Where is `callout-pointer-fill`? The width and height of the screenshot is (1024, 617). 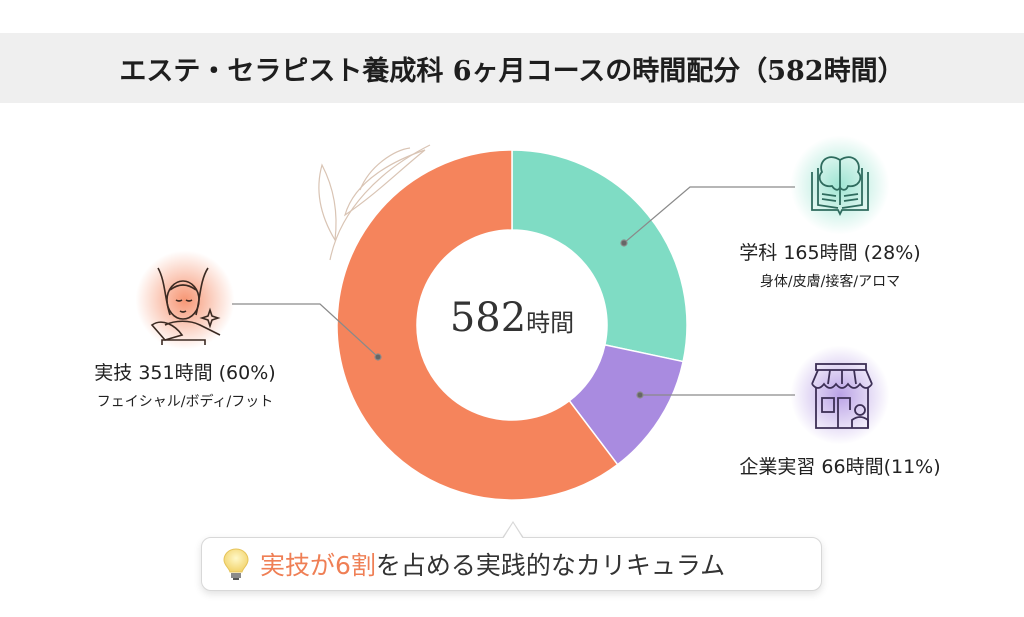
callout-pointer-fill is located at coordinates (513, 531).